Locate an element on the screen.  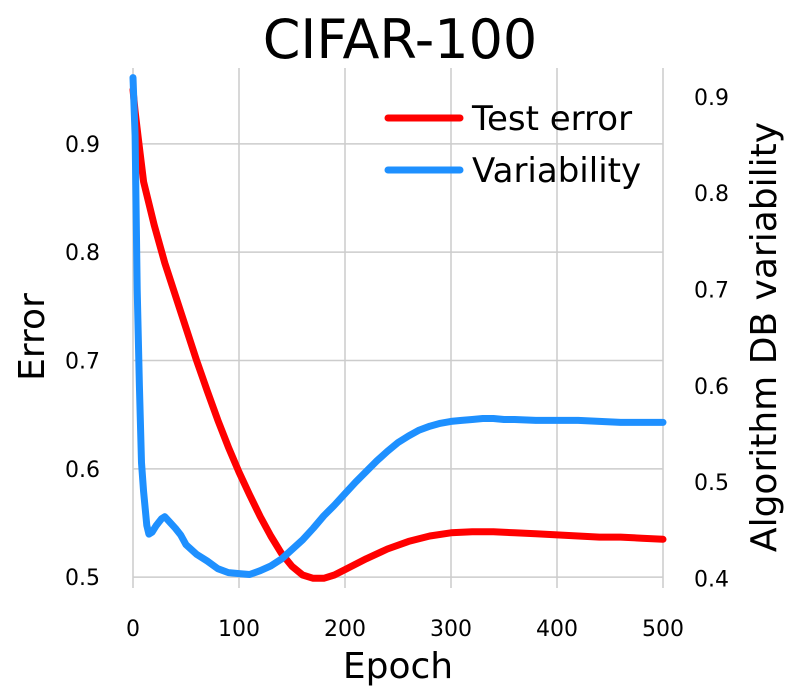
y2-tick-label: 0.4 is located at coordinates (711, 579).